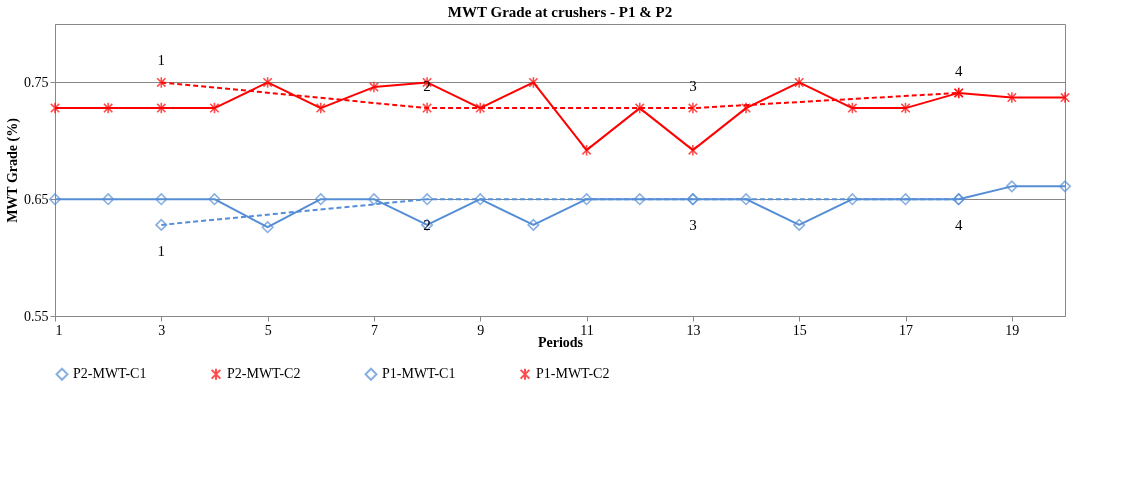  What do you see at coordinates (110, 374) in the screenshot?
I see `legend-label: P2-MWT-C1` at bounding box center [110, 374].